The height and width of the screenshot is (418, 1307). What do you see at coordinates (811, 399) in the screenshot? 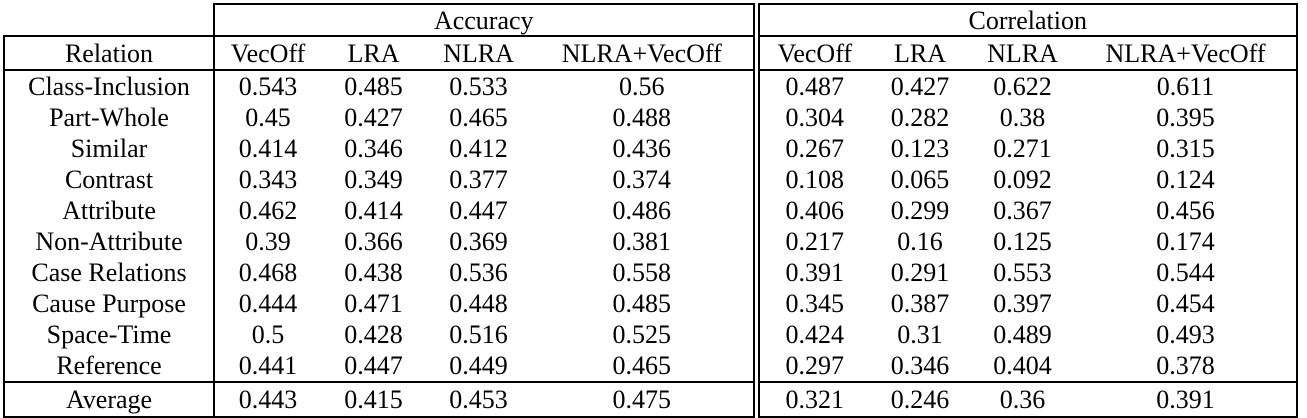
I see `cell-correlation-vecoff: 0.321` at bounding box center [811, 399].